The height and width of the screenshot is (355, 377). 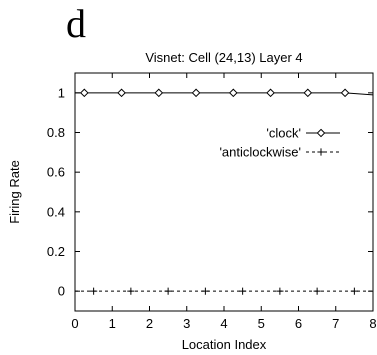 I want to click on x-tick-label: 1, so click(x=112, y=323).